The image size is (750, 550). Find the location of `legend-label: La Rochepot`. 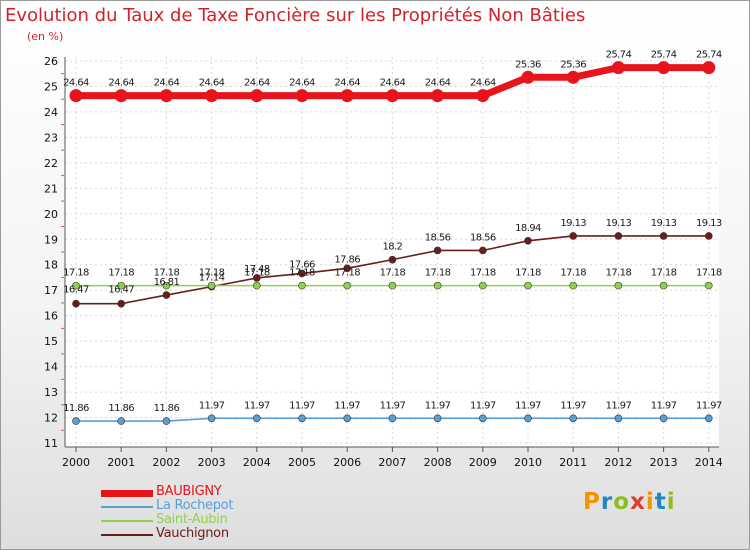

legend-label: La Rochepot is located at coordinates (195, 505).